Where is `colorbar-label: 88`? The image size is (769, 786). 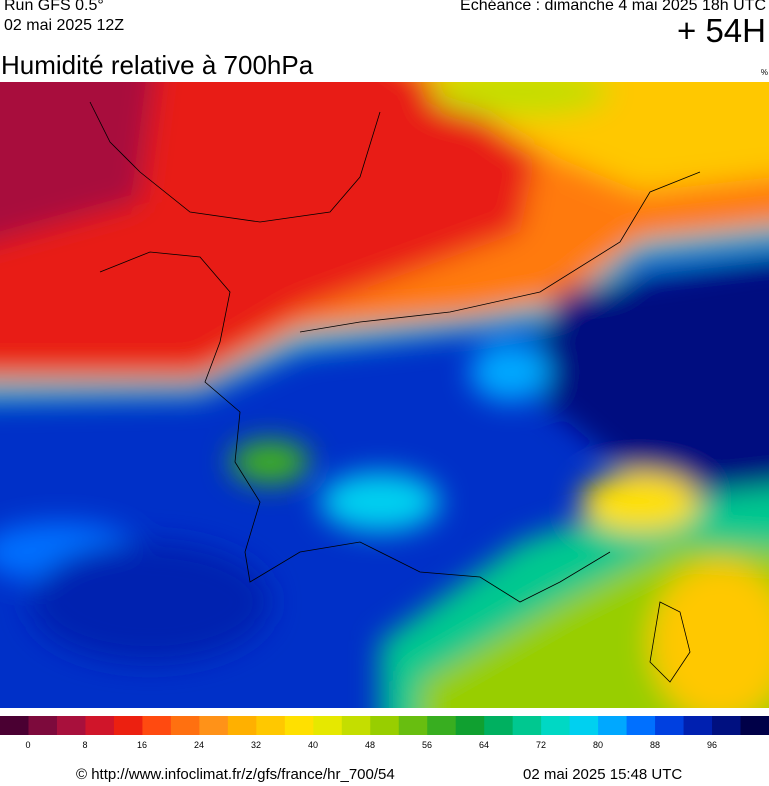
colorbar-label: 88 is located at coordinates (655, 745).